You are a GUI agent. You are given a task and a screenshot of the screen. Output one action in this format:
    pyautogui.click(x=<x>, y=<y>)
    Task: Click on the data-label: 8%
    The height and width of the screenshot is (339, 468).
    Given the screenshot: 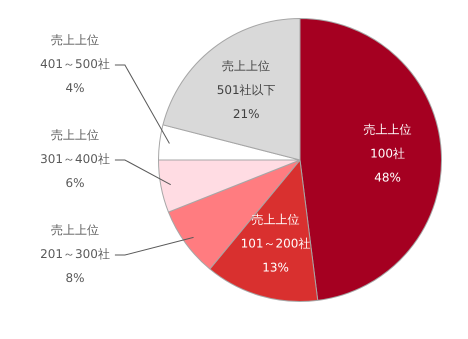 What is the action you would take?
    pyautogui.click(x=75, y=278)
    